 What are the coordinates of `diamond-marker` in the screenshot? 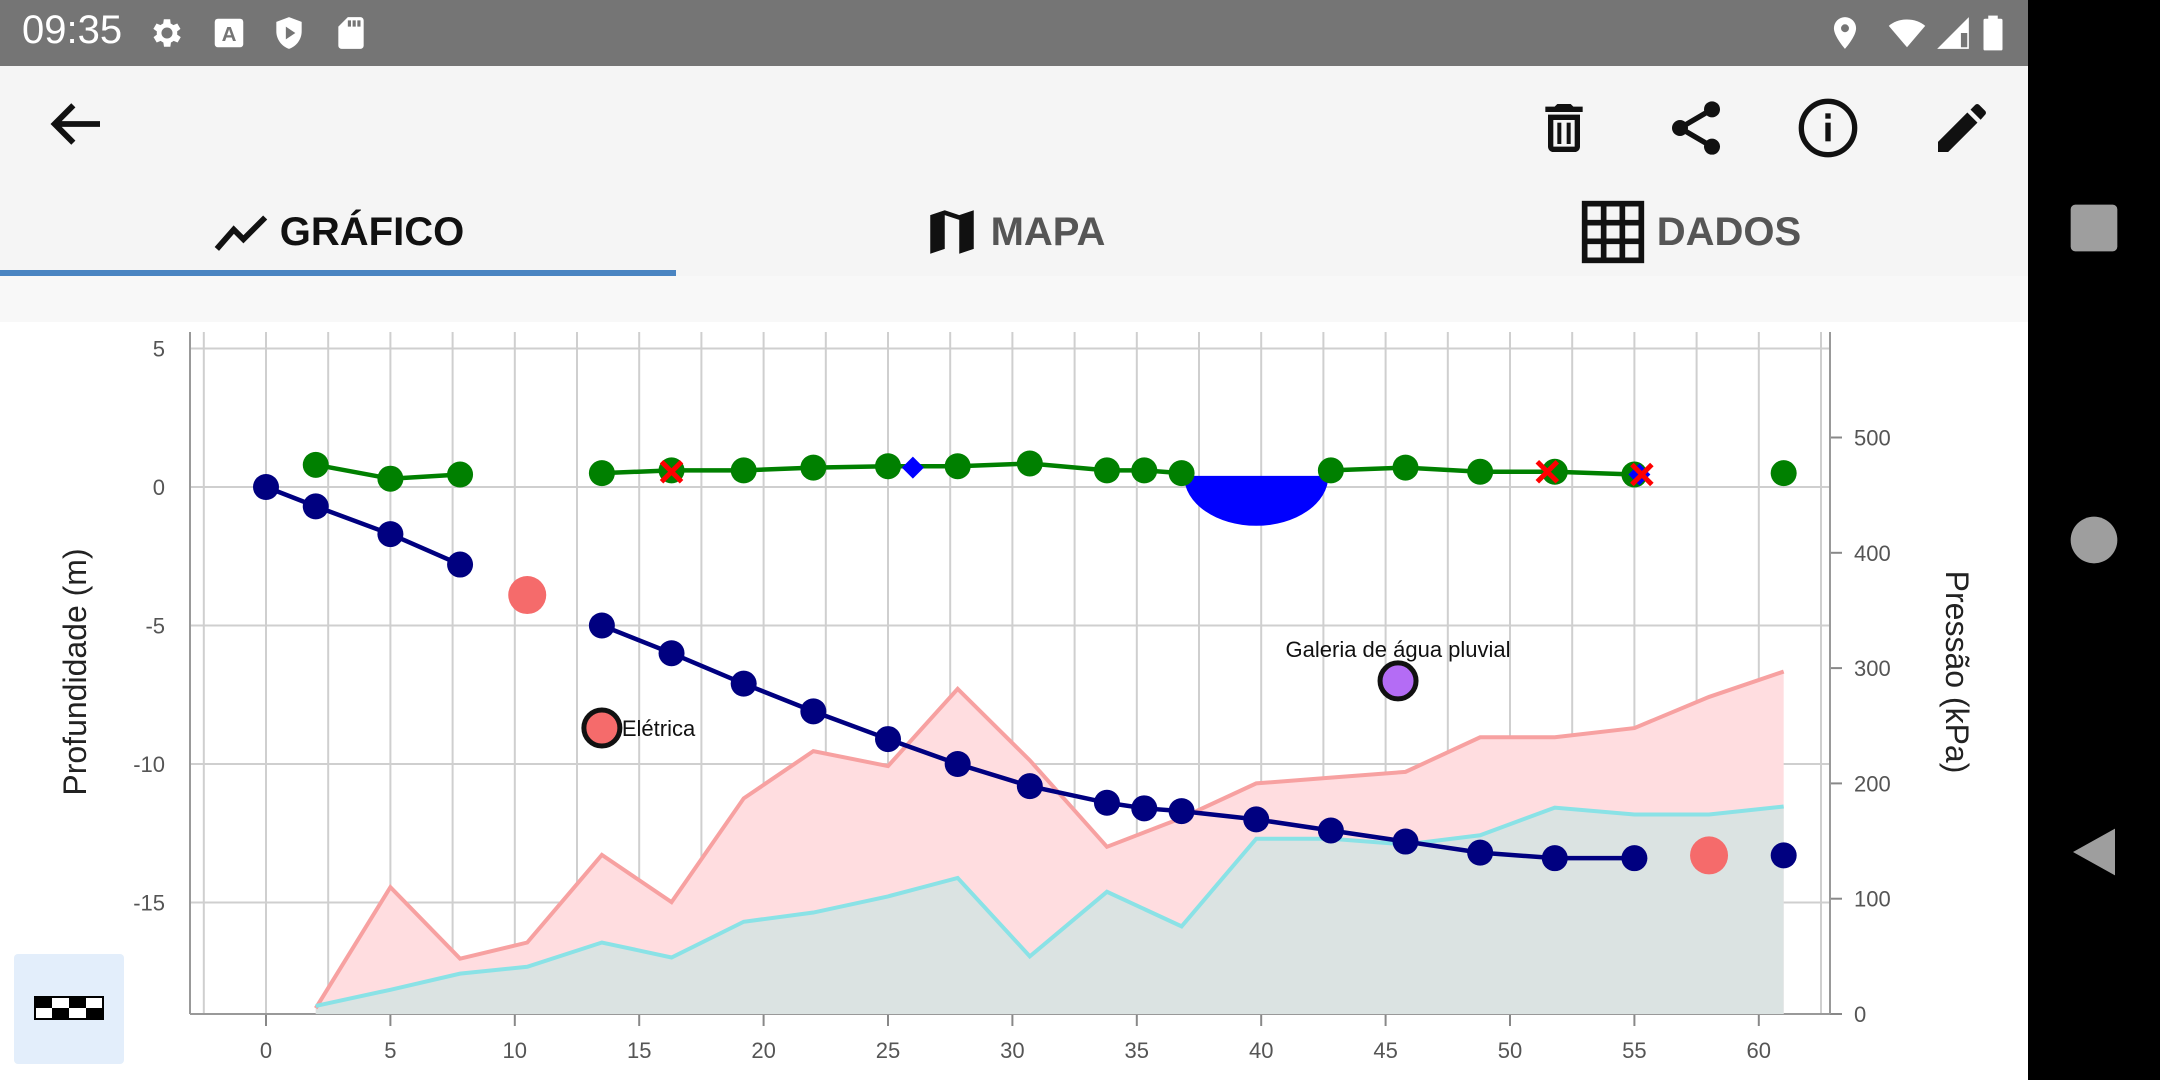 It's located at (912, 467).